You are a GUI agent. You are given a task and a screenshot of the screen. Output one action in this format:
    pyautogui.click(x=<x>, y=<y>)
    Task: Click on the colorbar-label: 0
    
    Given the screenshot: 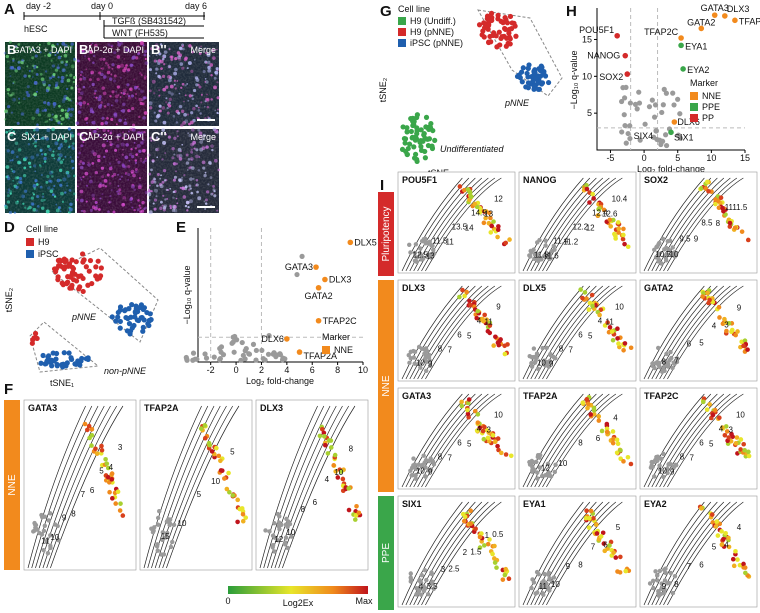 What is the action you would take?
    pyautogui.click(x=227, y=601)
    